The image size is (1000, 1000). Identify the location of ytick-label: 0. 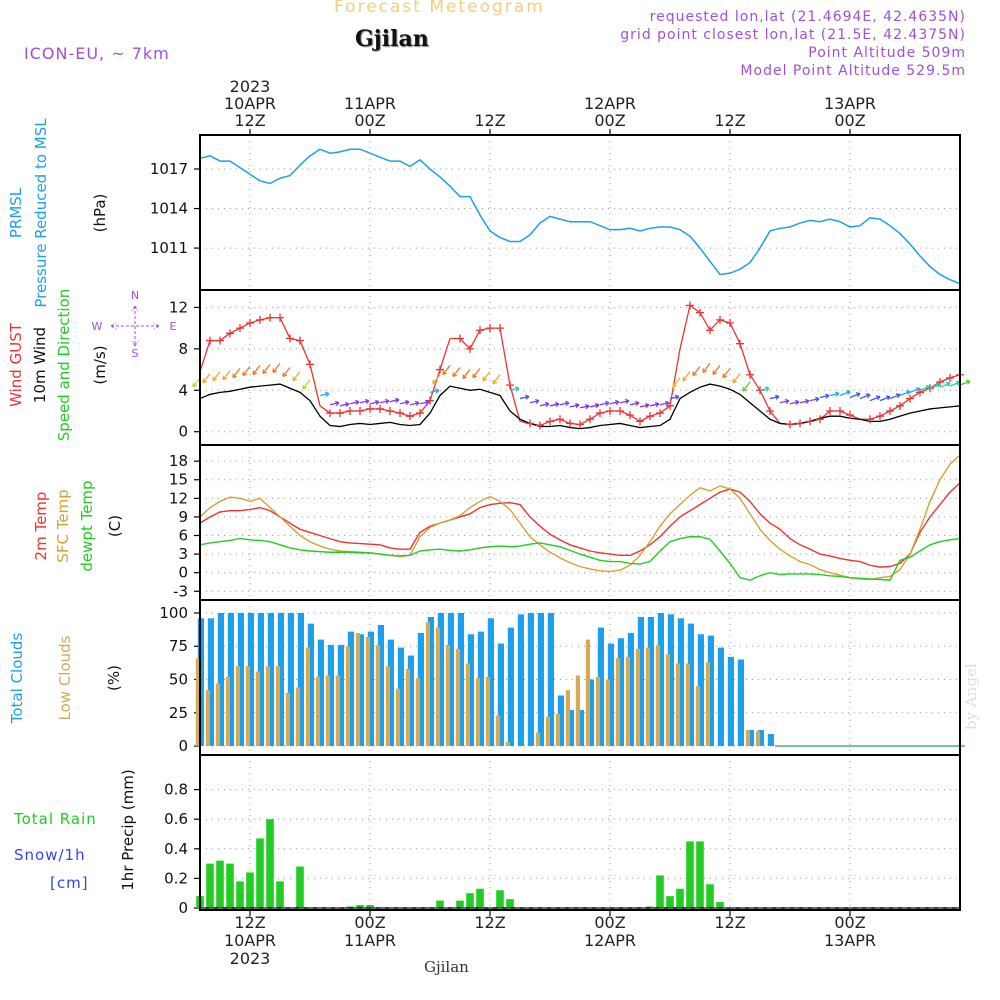
(183, 908).